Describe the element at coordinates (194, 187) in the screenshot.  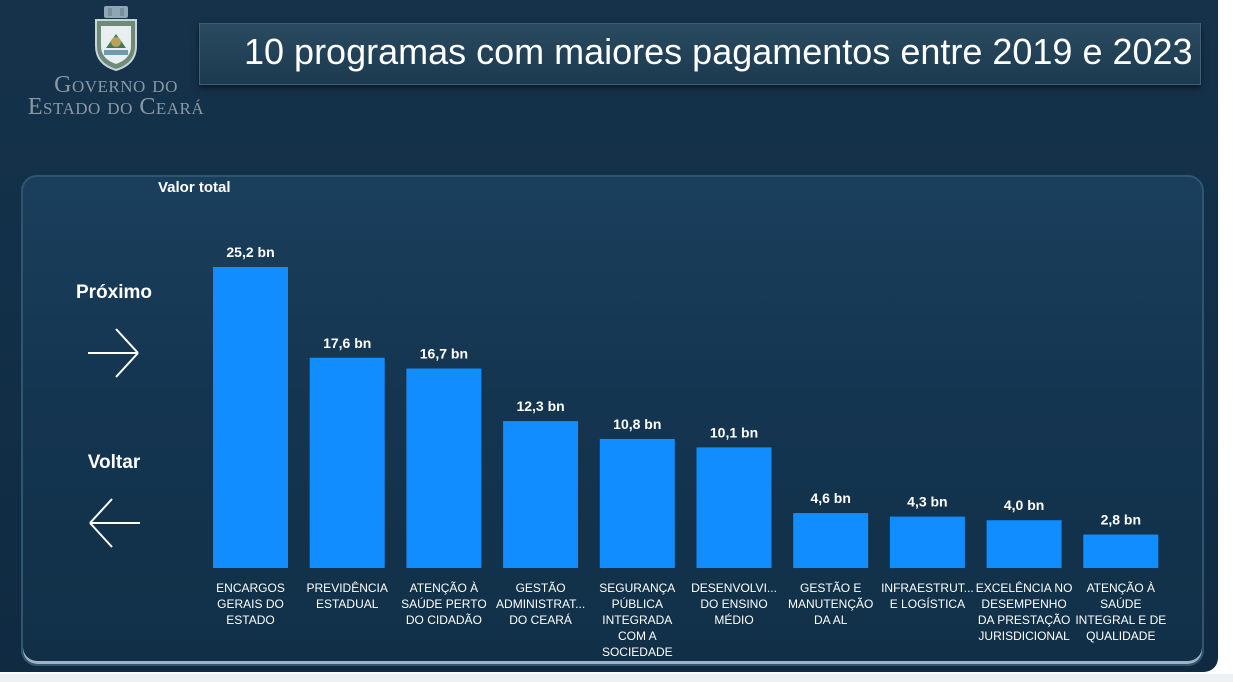
I see `chart-value-label: Valor total` at that location.